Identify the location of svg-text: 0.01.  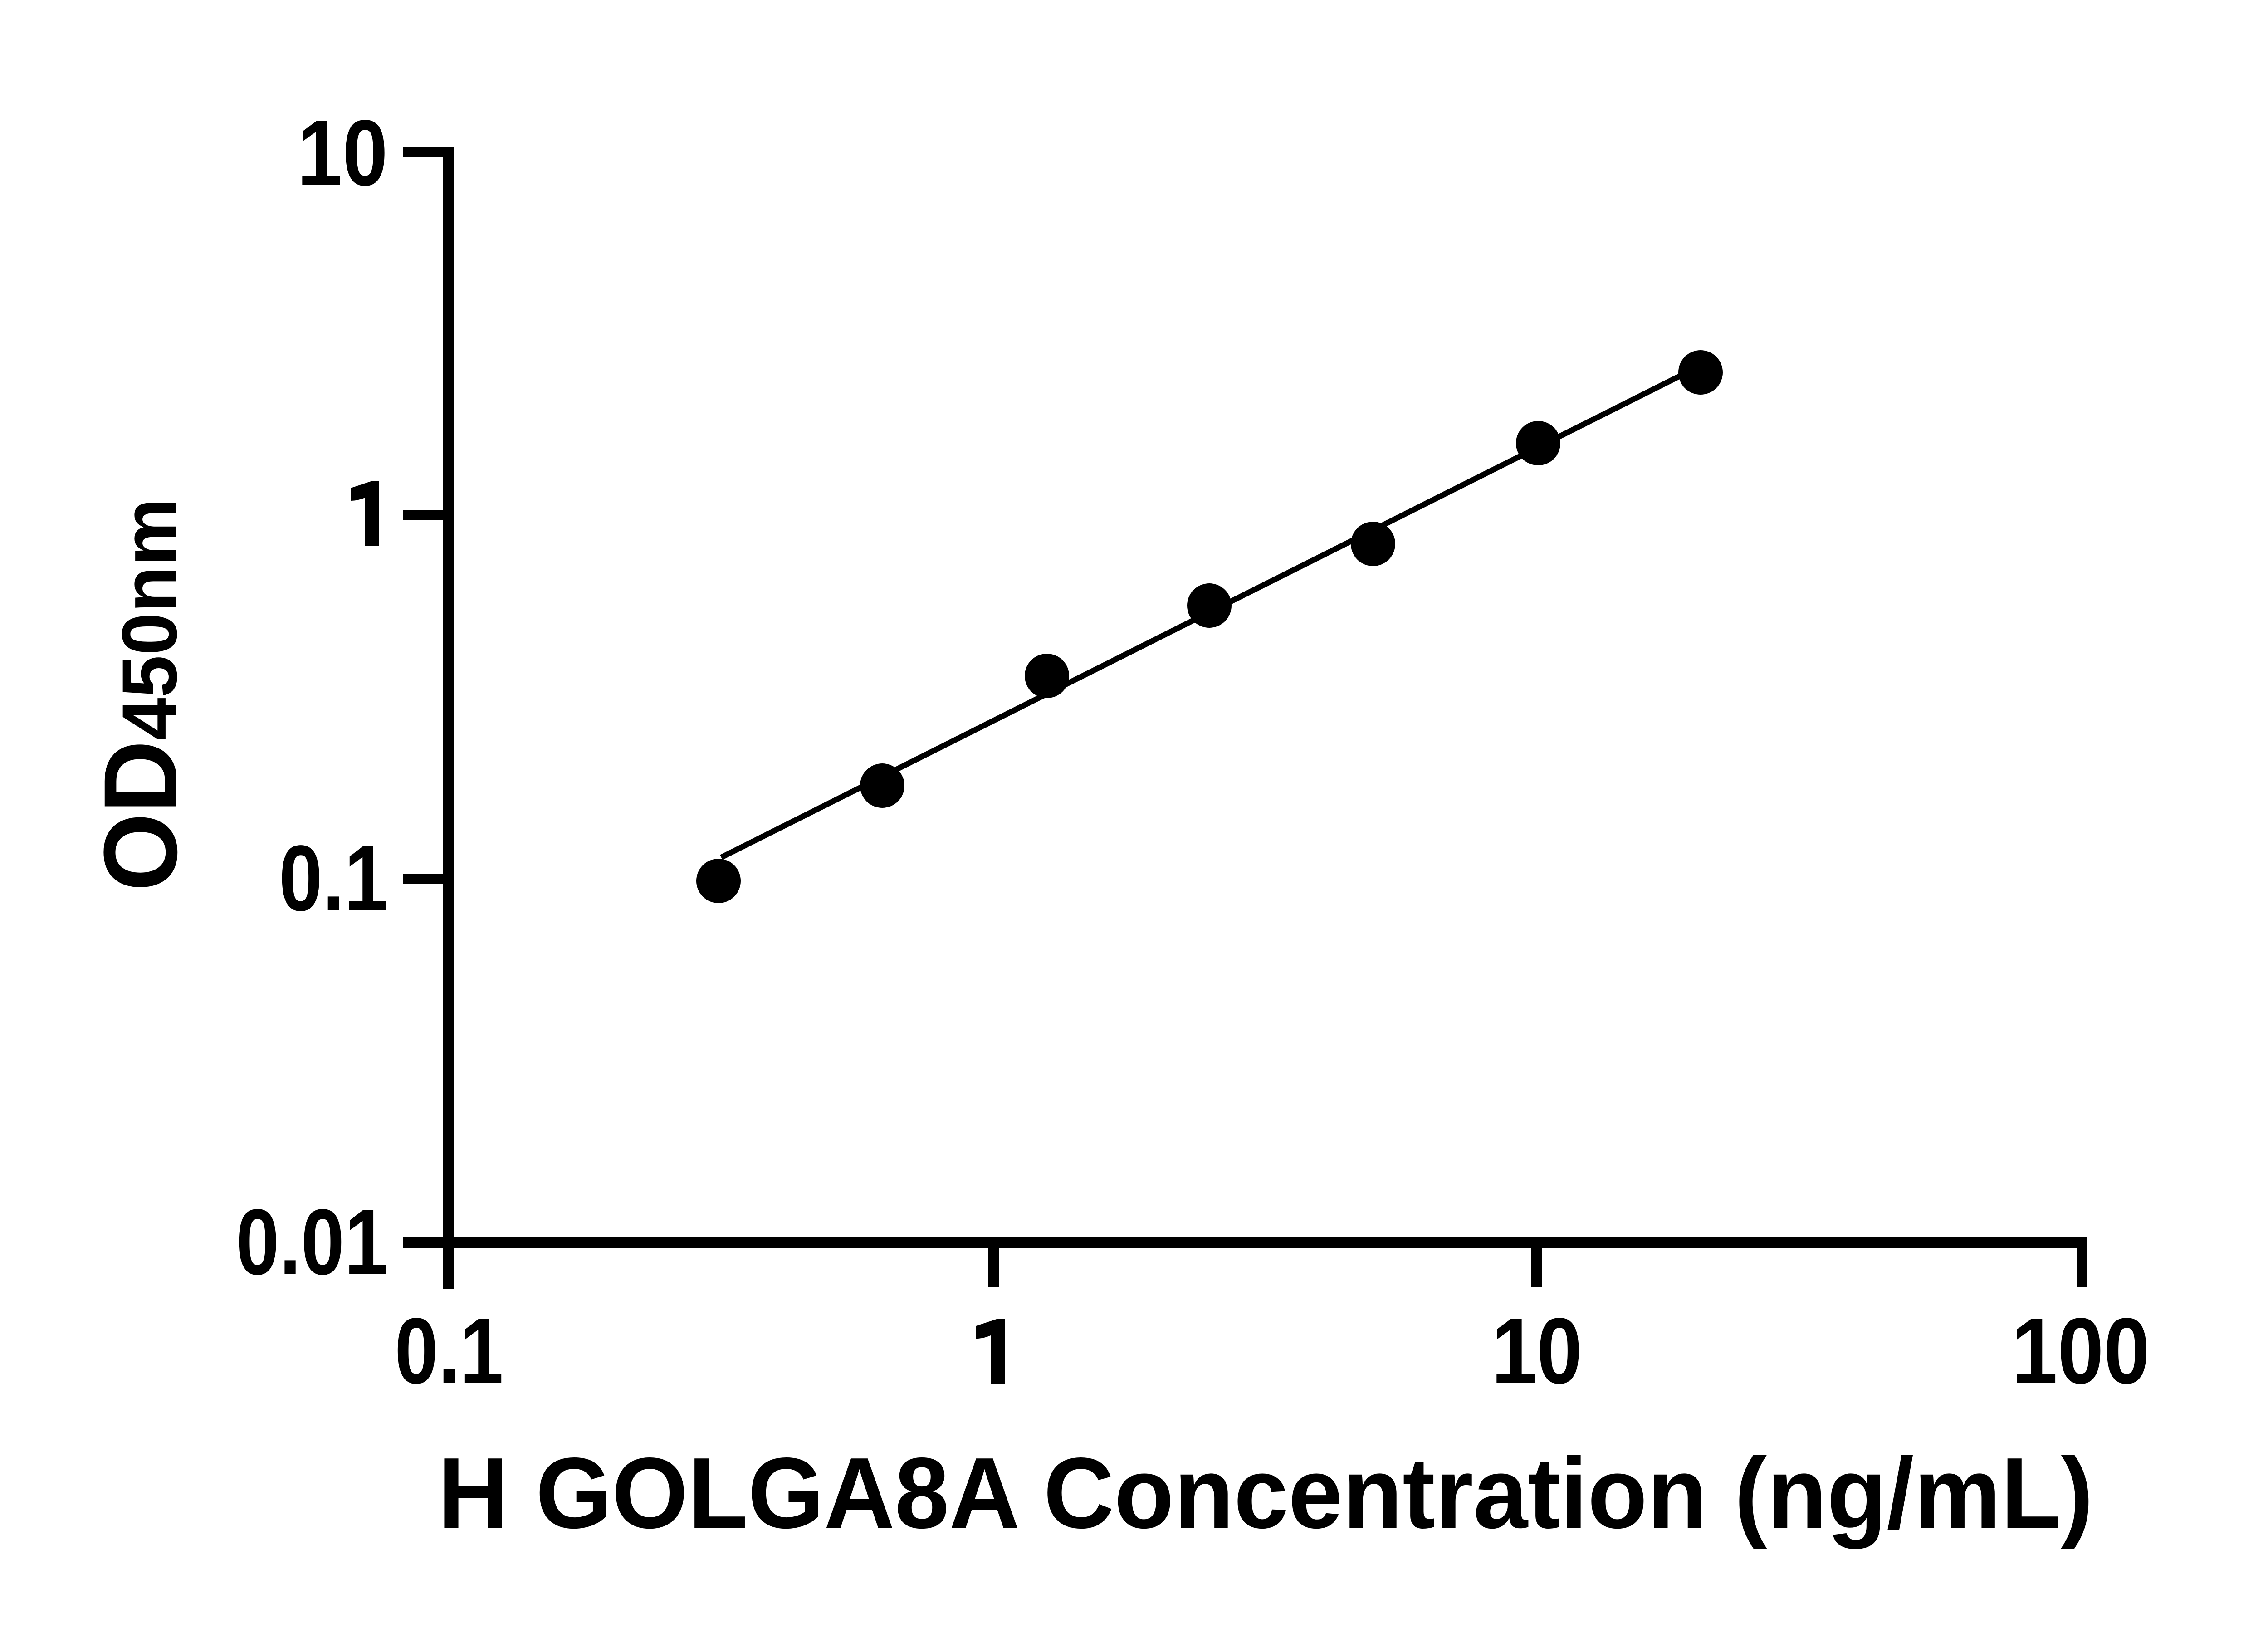
(312, 1242).